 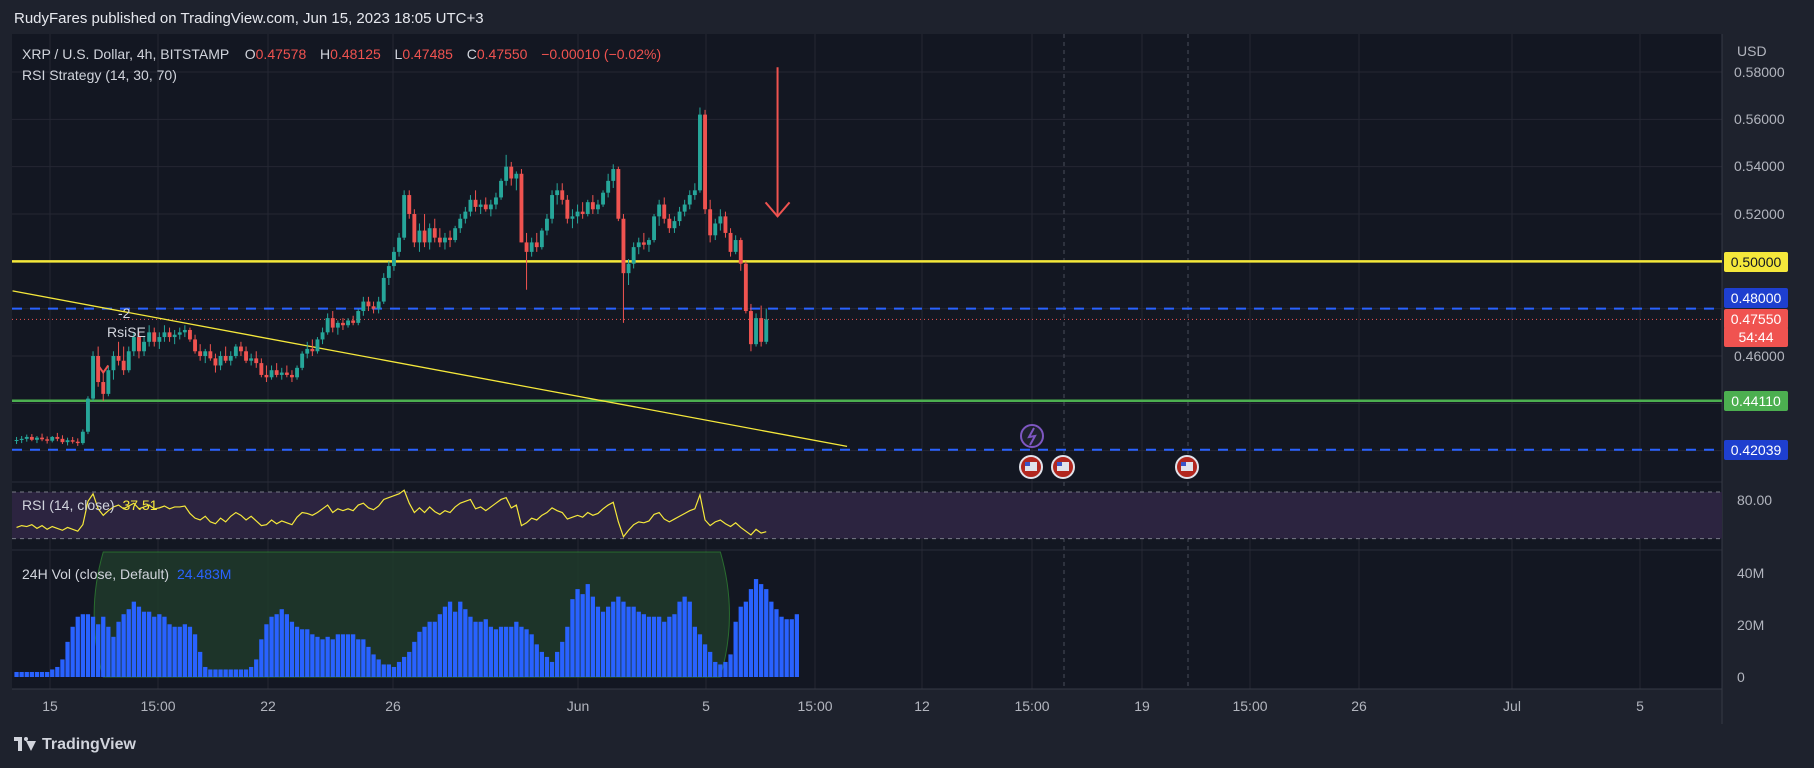 What do you see at coordinates (1741, 677) in the screenshot?
I see `volume-axis-label: 0` at bounding box center [1741, 677].